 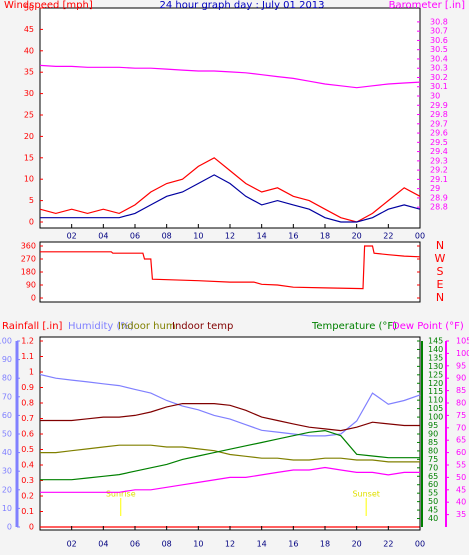 What do you see at coordinates (325, 236) in the screenshot?
I see `x-tick-label: 18` at bounding box center [325, 236].